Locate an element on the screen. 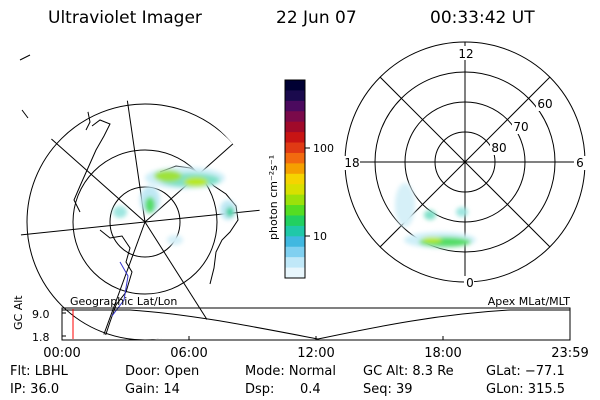 The image size is (600, 400). footer-dsp-label: Dsp: is located at coordinates (260, 389).